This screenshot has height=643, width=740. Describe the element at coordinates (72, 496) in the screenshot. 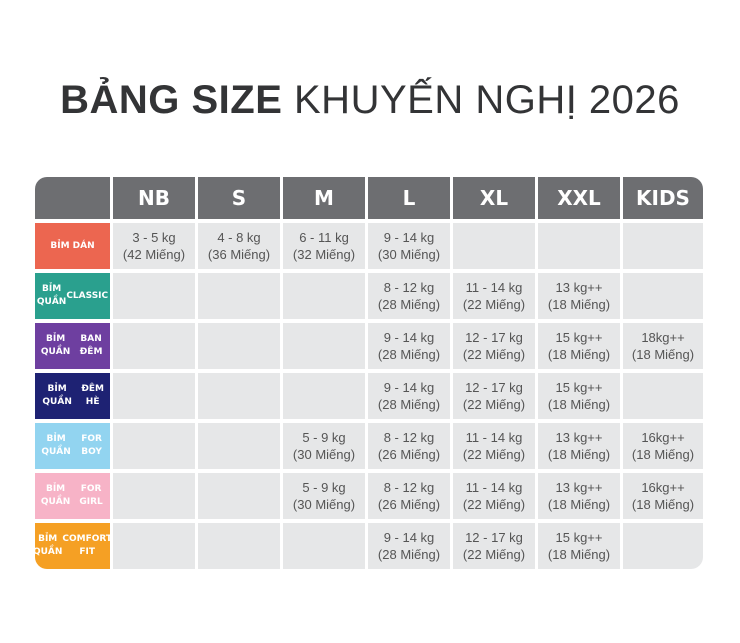

I see `row-label: BỈM QUẦN FOR GIRL` at that location.